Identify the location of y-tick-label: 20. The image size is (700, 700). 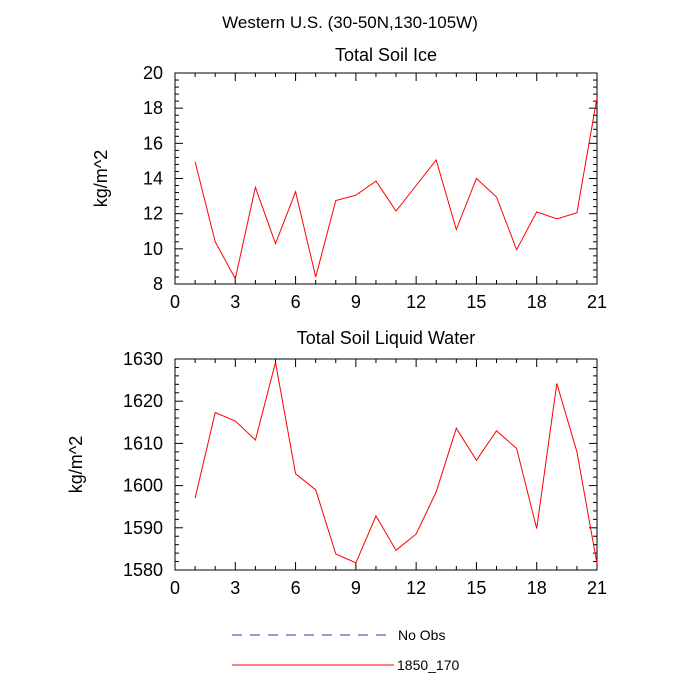
(153, 73).